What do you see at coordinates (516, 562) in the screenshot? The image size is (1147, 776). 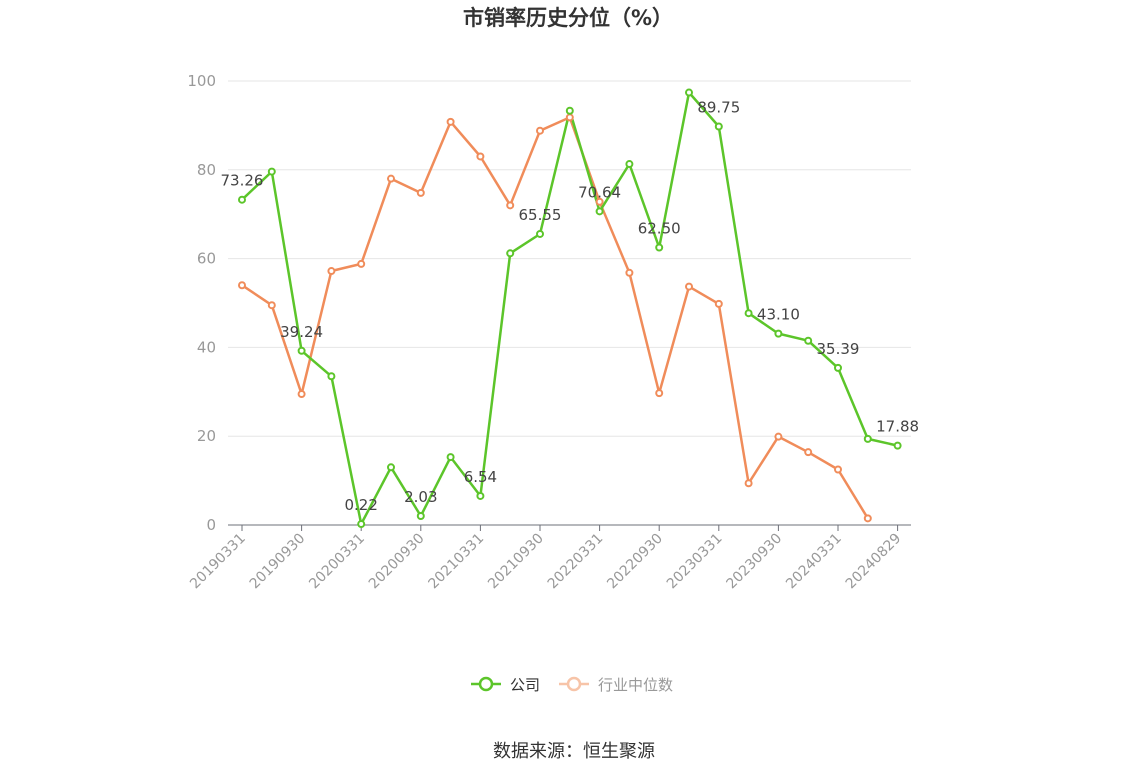 I see `x-tick-label-20210930: 20210930` at bounding box center [516, 562].